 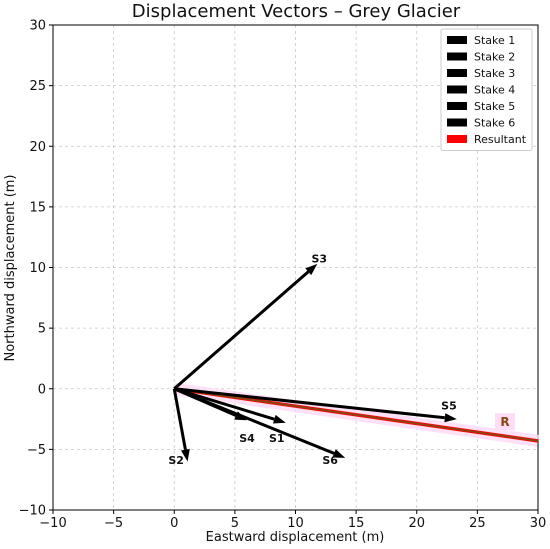 I want to click on x-tick-label: 10, so click(x=295, y=523).